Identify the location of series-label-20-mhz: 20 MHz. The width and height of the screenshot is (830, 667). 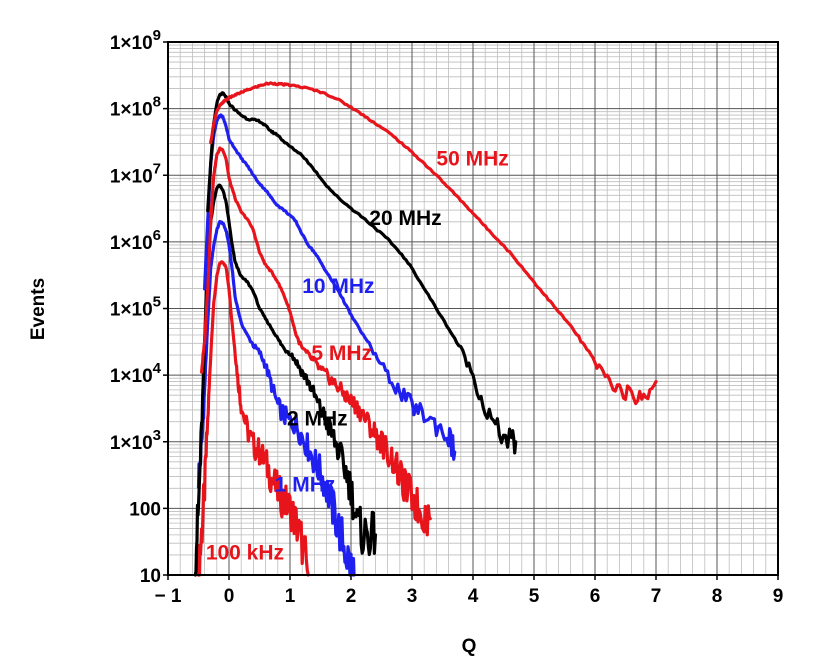
(405, 218).